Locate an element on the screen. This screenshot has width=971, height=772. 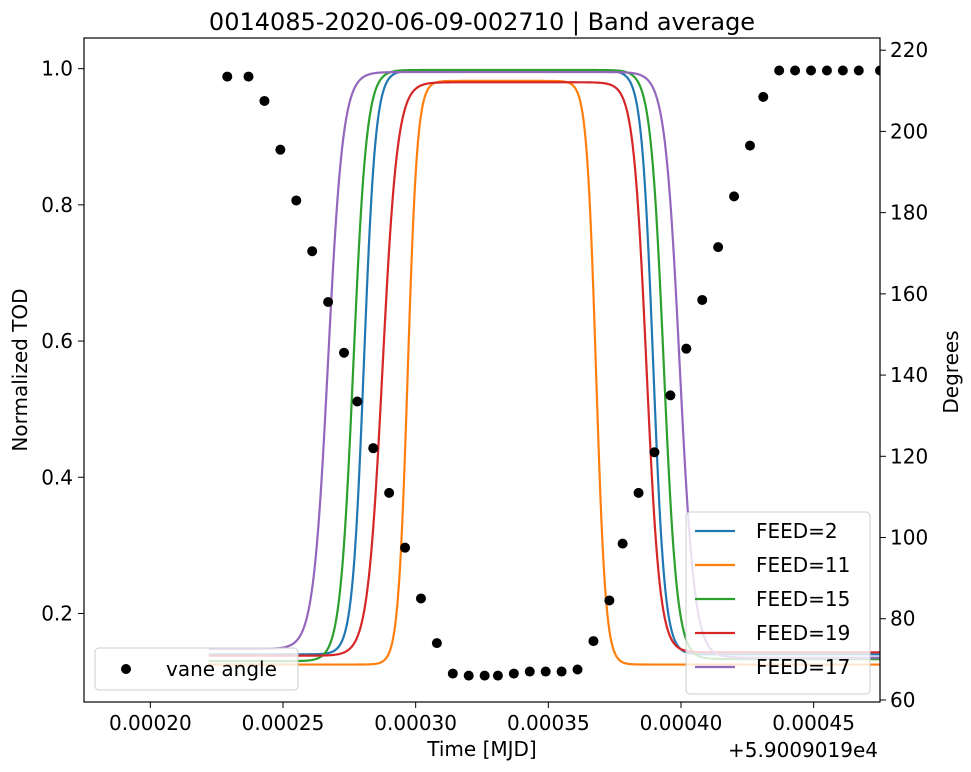
y-axis-ticks: 0.2 0.4 0.6 0.8 1.0 is located at coordinates (62, 341).